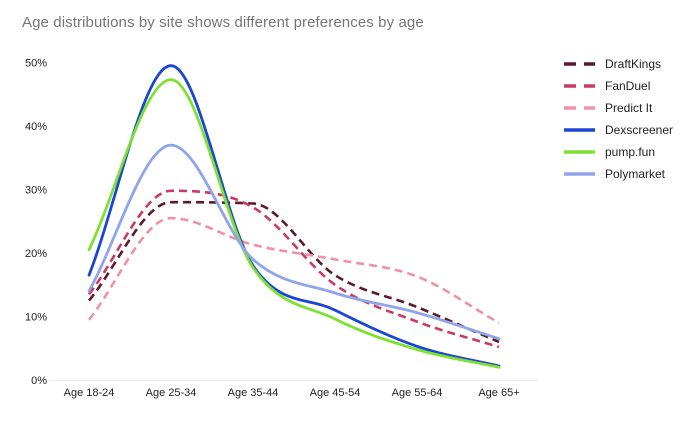 This screenshot has height=421, width=680. What do you see at coordinates (171, 393) in the screenshot?
I see `x-axis-tick-label: Age 25-34` at bounding box center [171, 393].